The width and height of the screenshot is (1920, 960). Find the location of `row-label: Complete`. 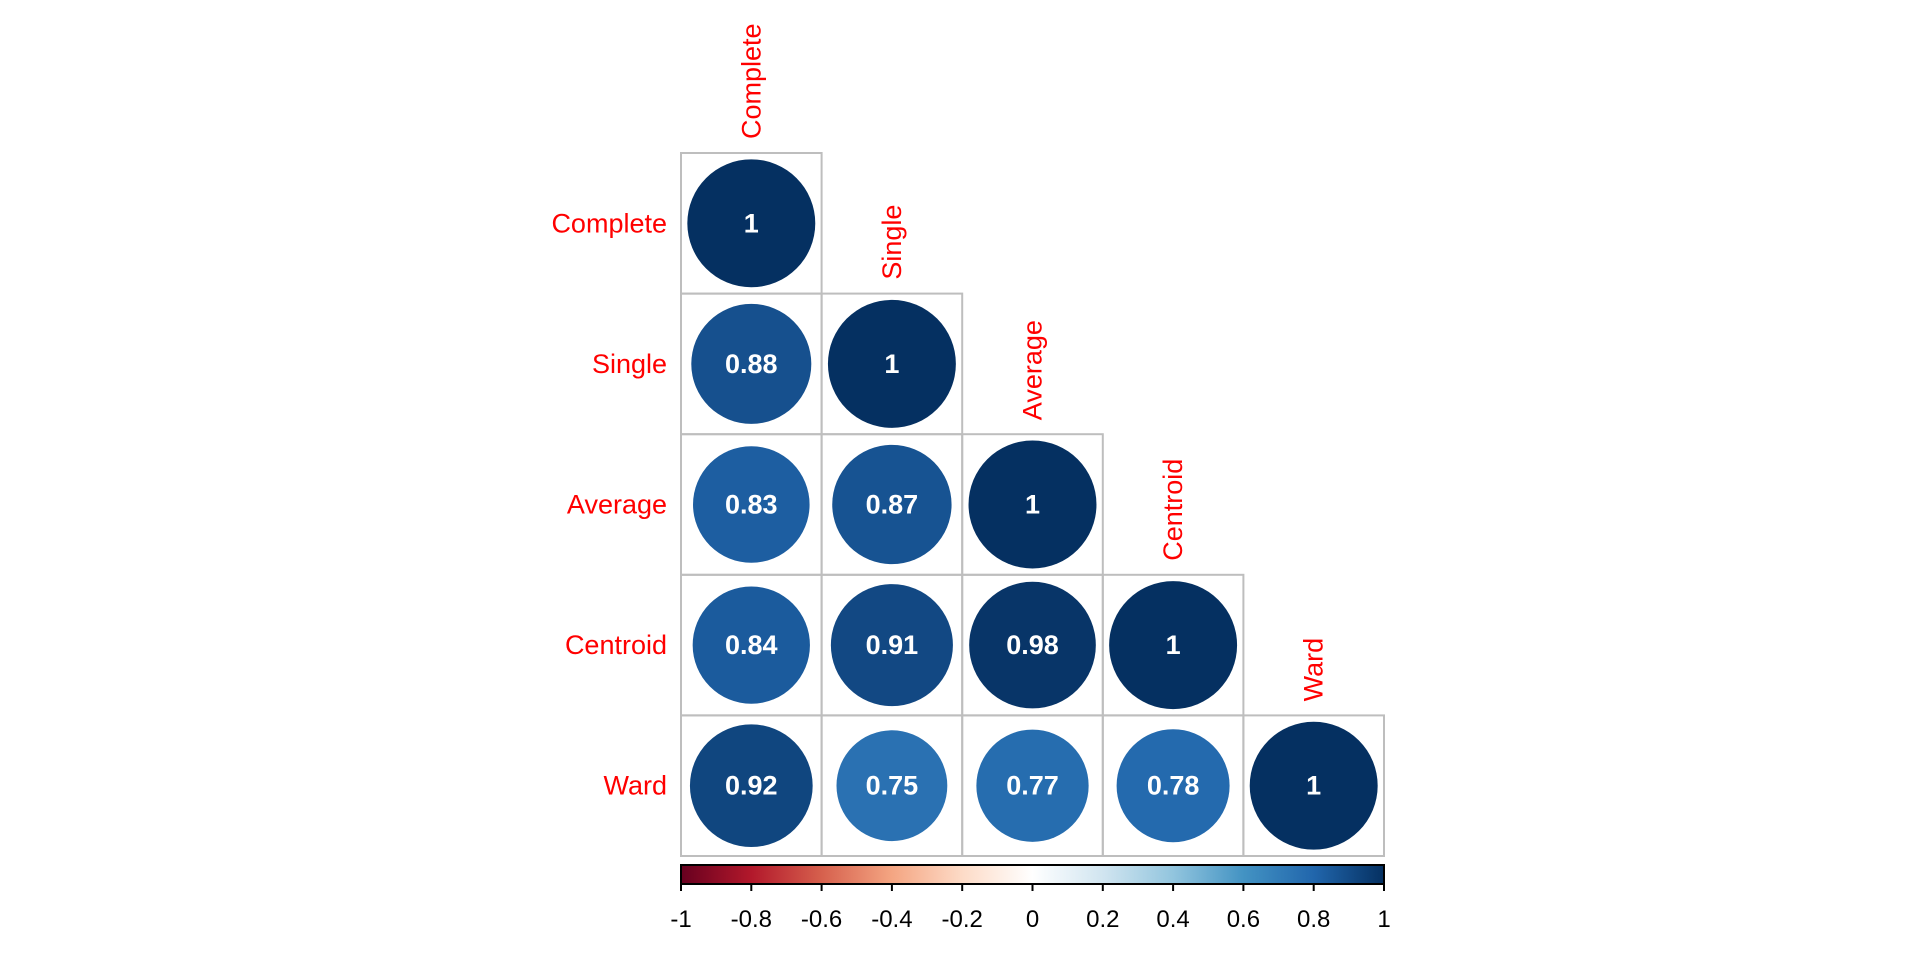

row-label: Complete is located at coordinates (609, 223).